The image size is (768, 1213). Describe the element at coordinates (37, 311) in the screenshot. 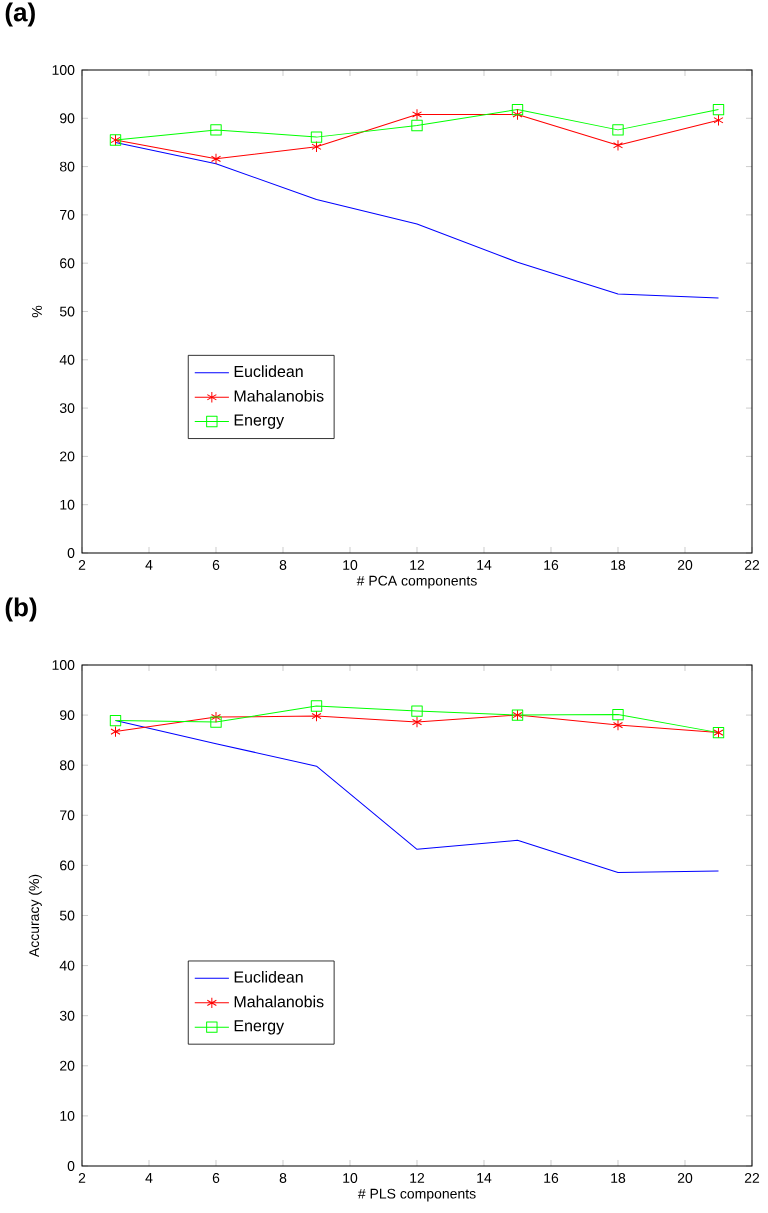

I see `y-axis-title: %` at that location.